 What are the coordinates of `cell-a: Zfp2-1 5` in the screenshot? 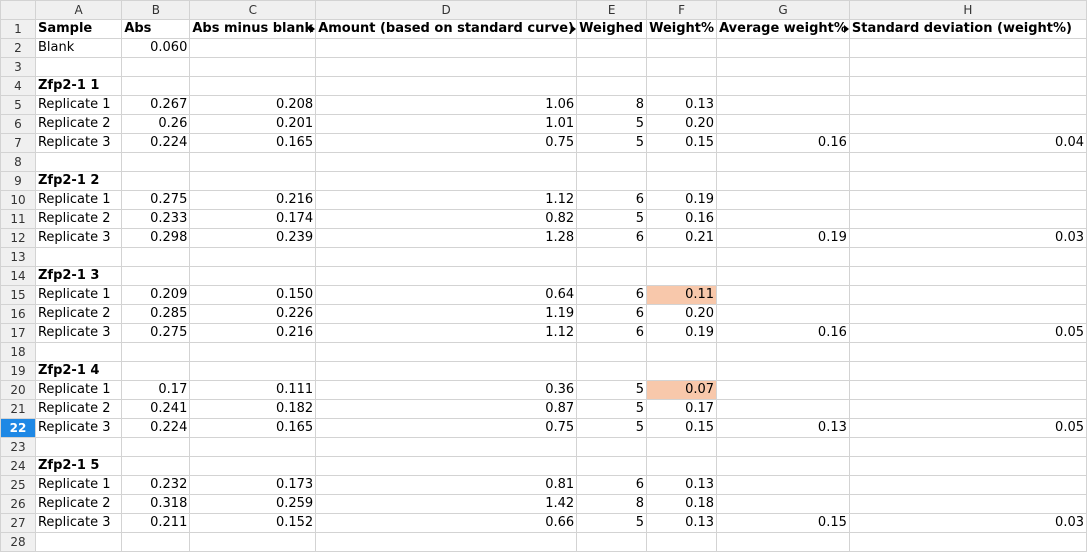 It's located at (78, 466).